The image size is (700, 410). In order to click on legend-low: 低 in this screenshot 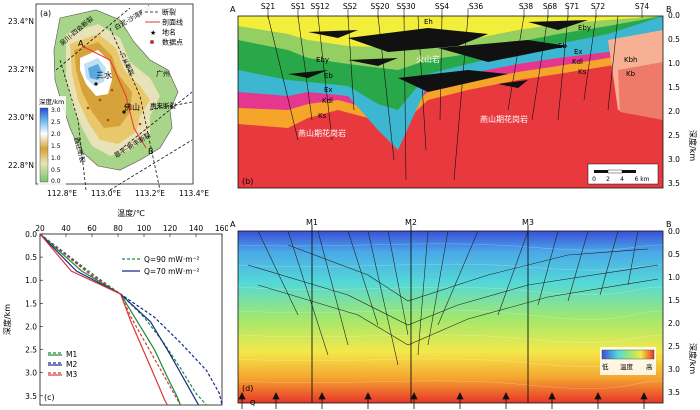, I will do `click(605, 366)`.